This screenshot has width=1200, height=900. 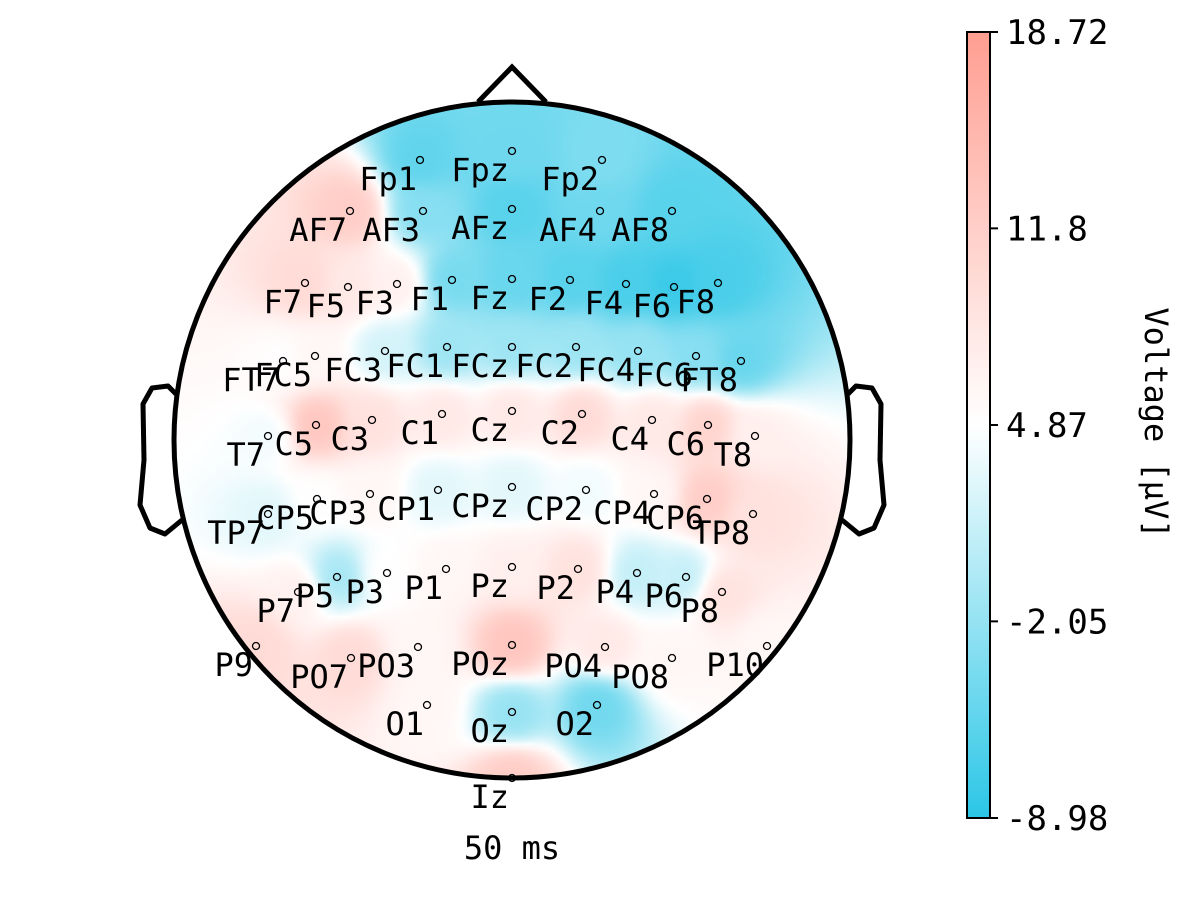 What do you see at coordinates (863, 460) in the screenshot?
I see `right-ear-outline` at bounding box center [863, 460].